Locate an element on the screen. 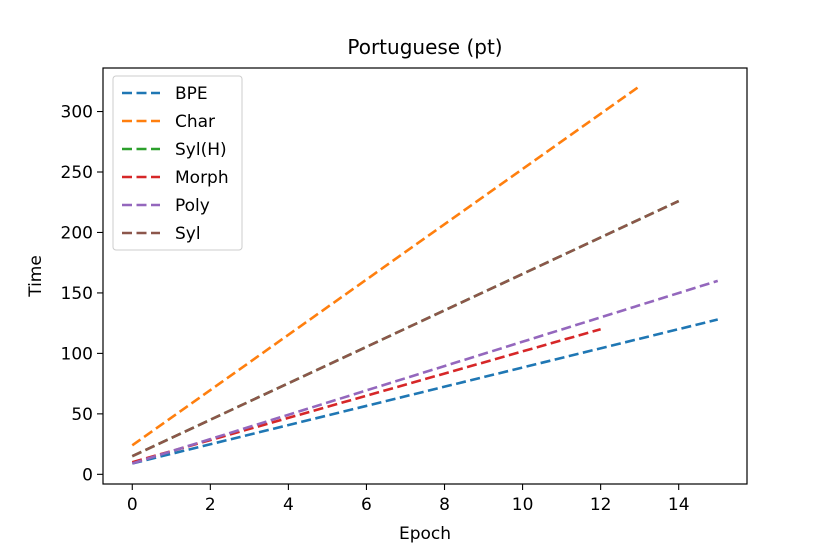 The image size is (830, 554). y-tick-label: 250 is located at coordinates (77, 173).